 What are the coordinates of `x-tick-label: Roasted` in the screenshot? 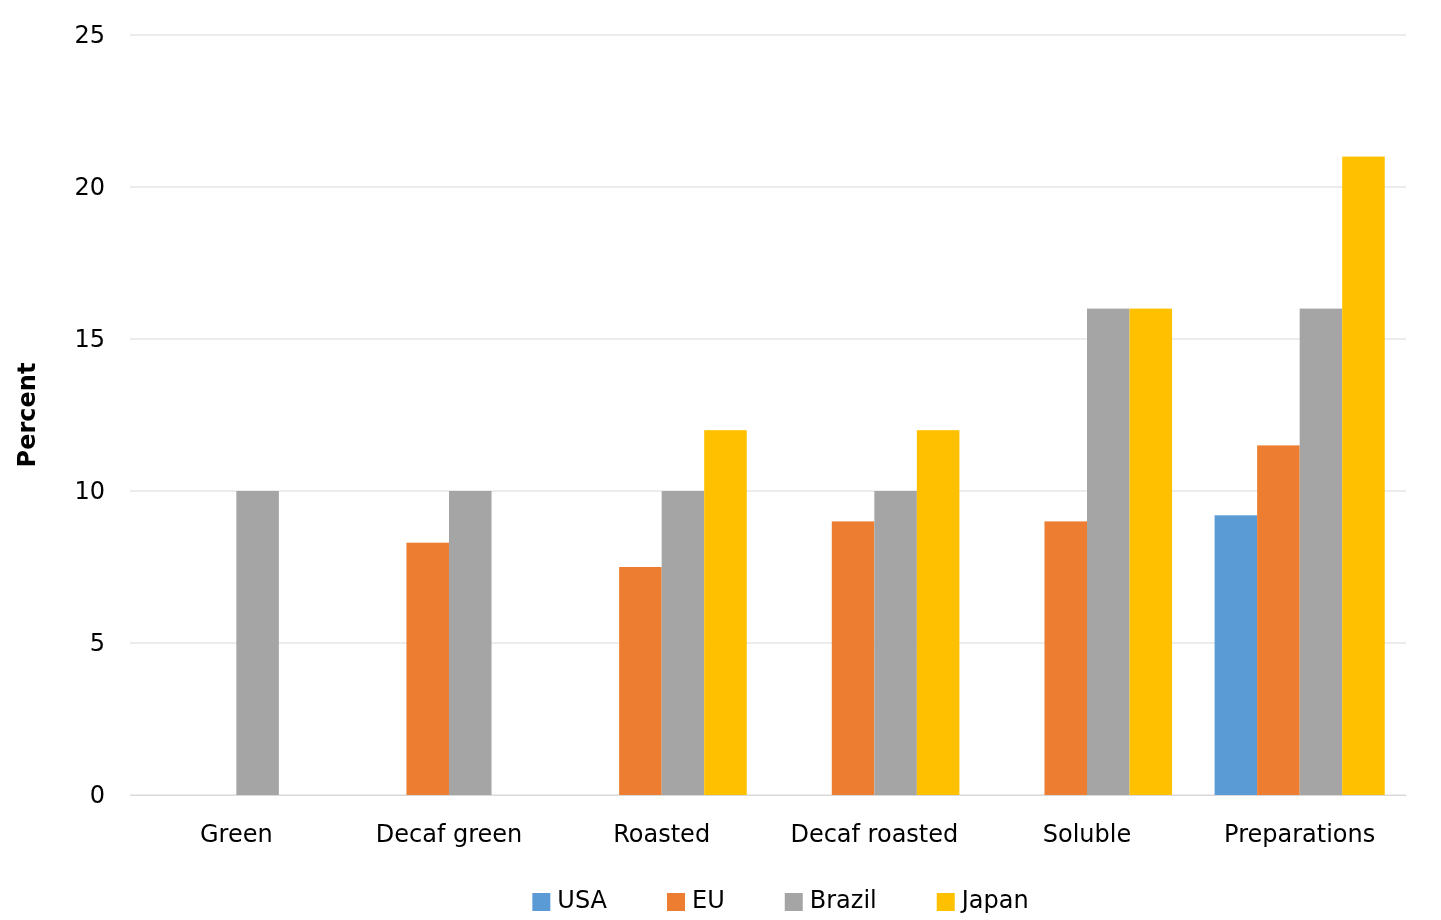 It's located at (662, 834).